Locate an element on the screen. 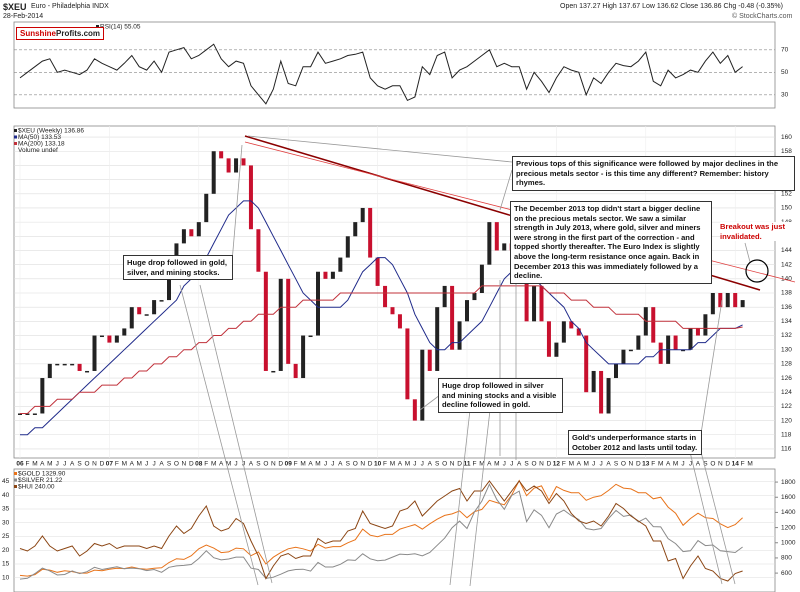 The height and width of the screenshot is (592, 800). logo-part: Profits.com is located at coordinates (78, 33).